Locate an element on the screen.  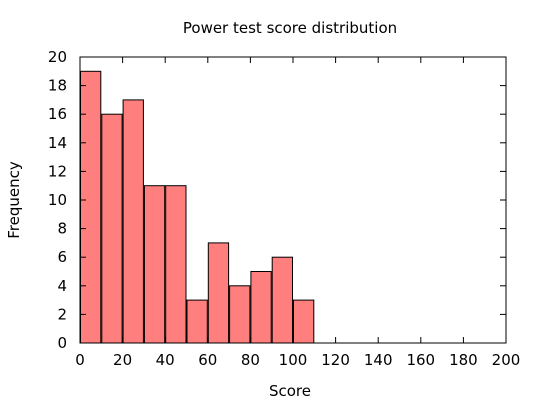
y-tick-label: 6 is located at coordinates (62, 257).